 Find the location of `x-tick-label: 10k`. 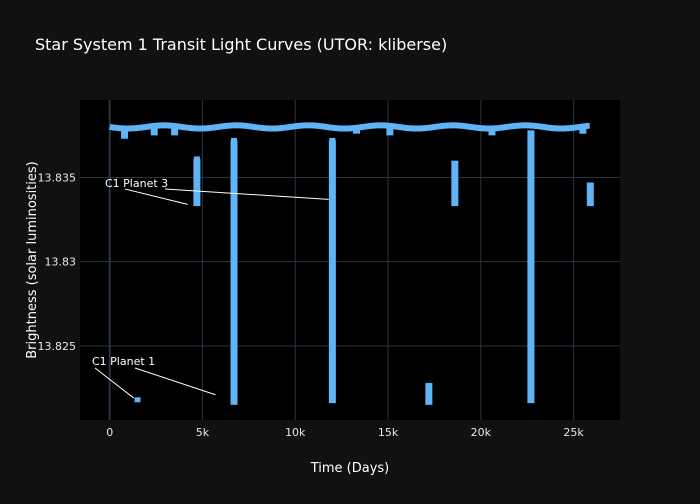

x-tick-label: 10k is located at coordinates (295, 432).